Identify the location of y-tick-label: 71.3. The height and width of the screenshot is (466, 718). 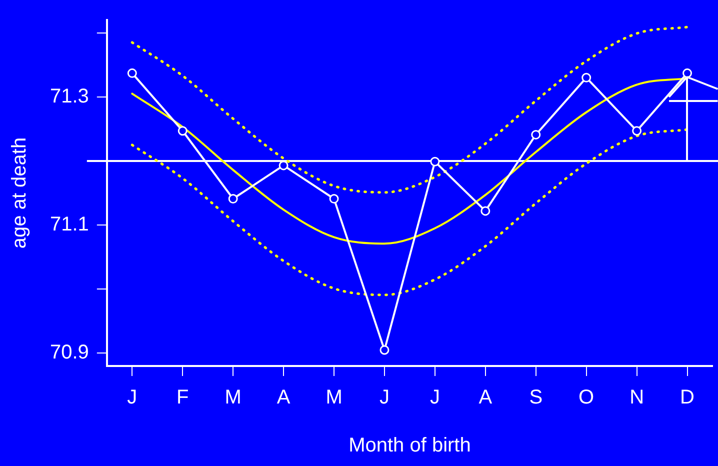
(69, 96).